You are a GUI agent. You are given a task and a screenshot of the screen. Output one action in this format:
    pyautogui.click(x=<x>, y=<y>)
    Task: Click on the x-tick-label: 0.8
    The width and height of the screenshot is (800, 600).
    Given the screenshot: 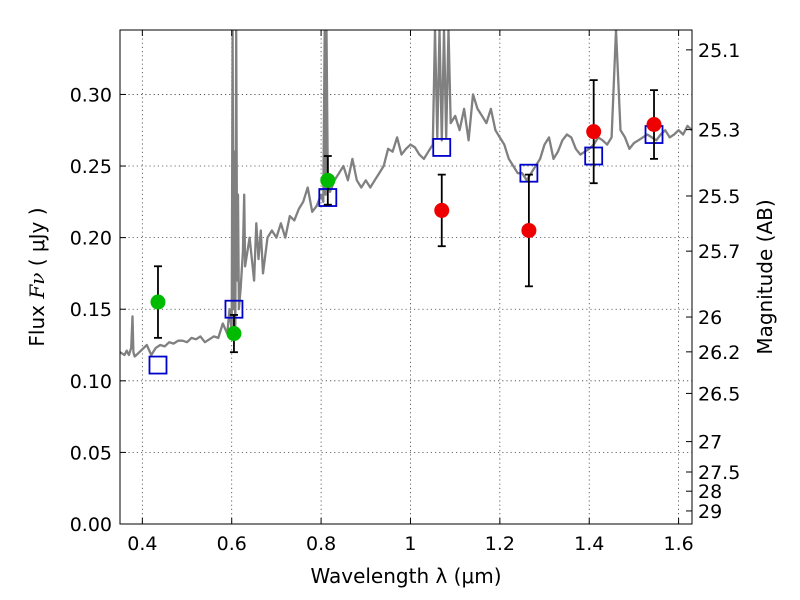 What is the action you would take?
    pyautogui.click(x=321, y=544)
    